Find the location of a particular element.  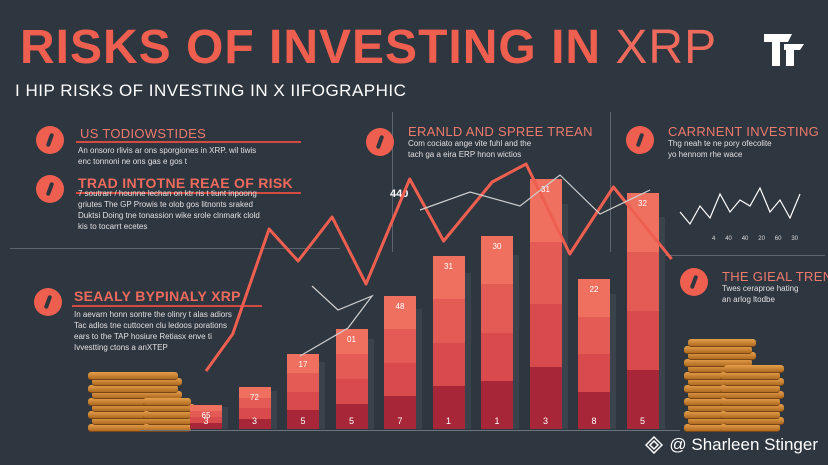

bar-category-label: 1 is located at coordinates (448, 421).